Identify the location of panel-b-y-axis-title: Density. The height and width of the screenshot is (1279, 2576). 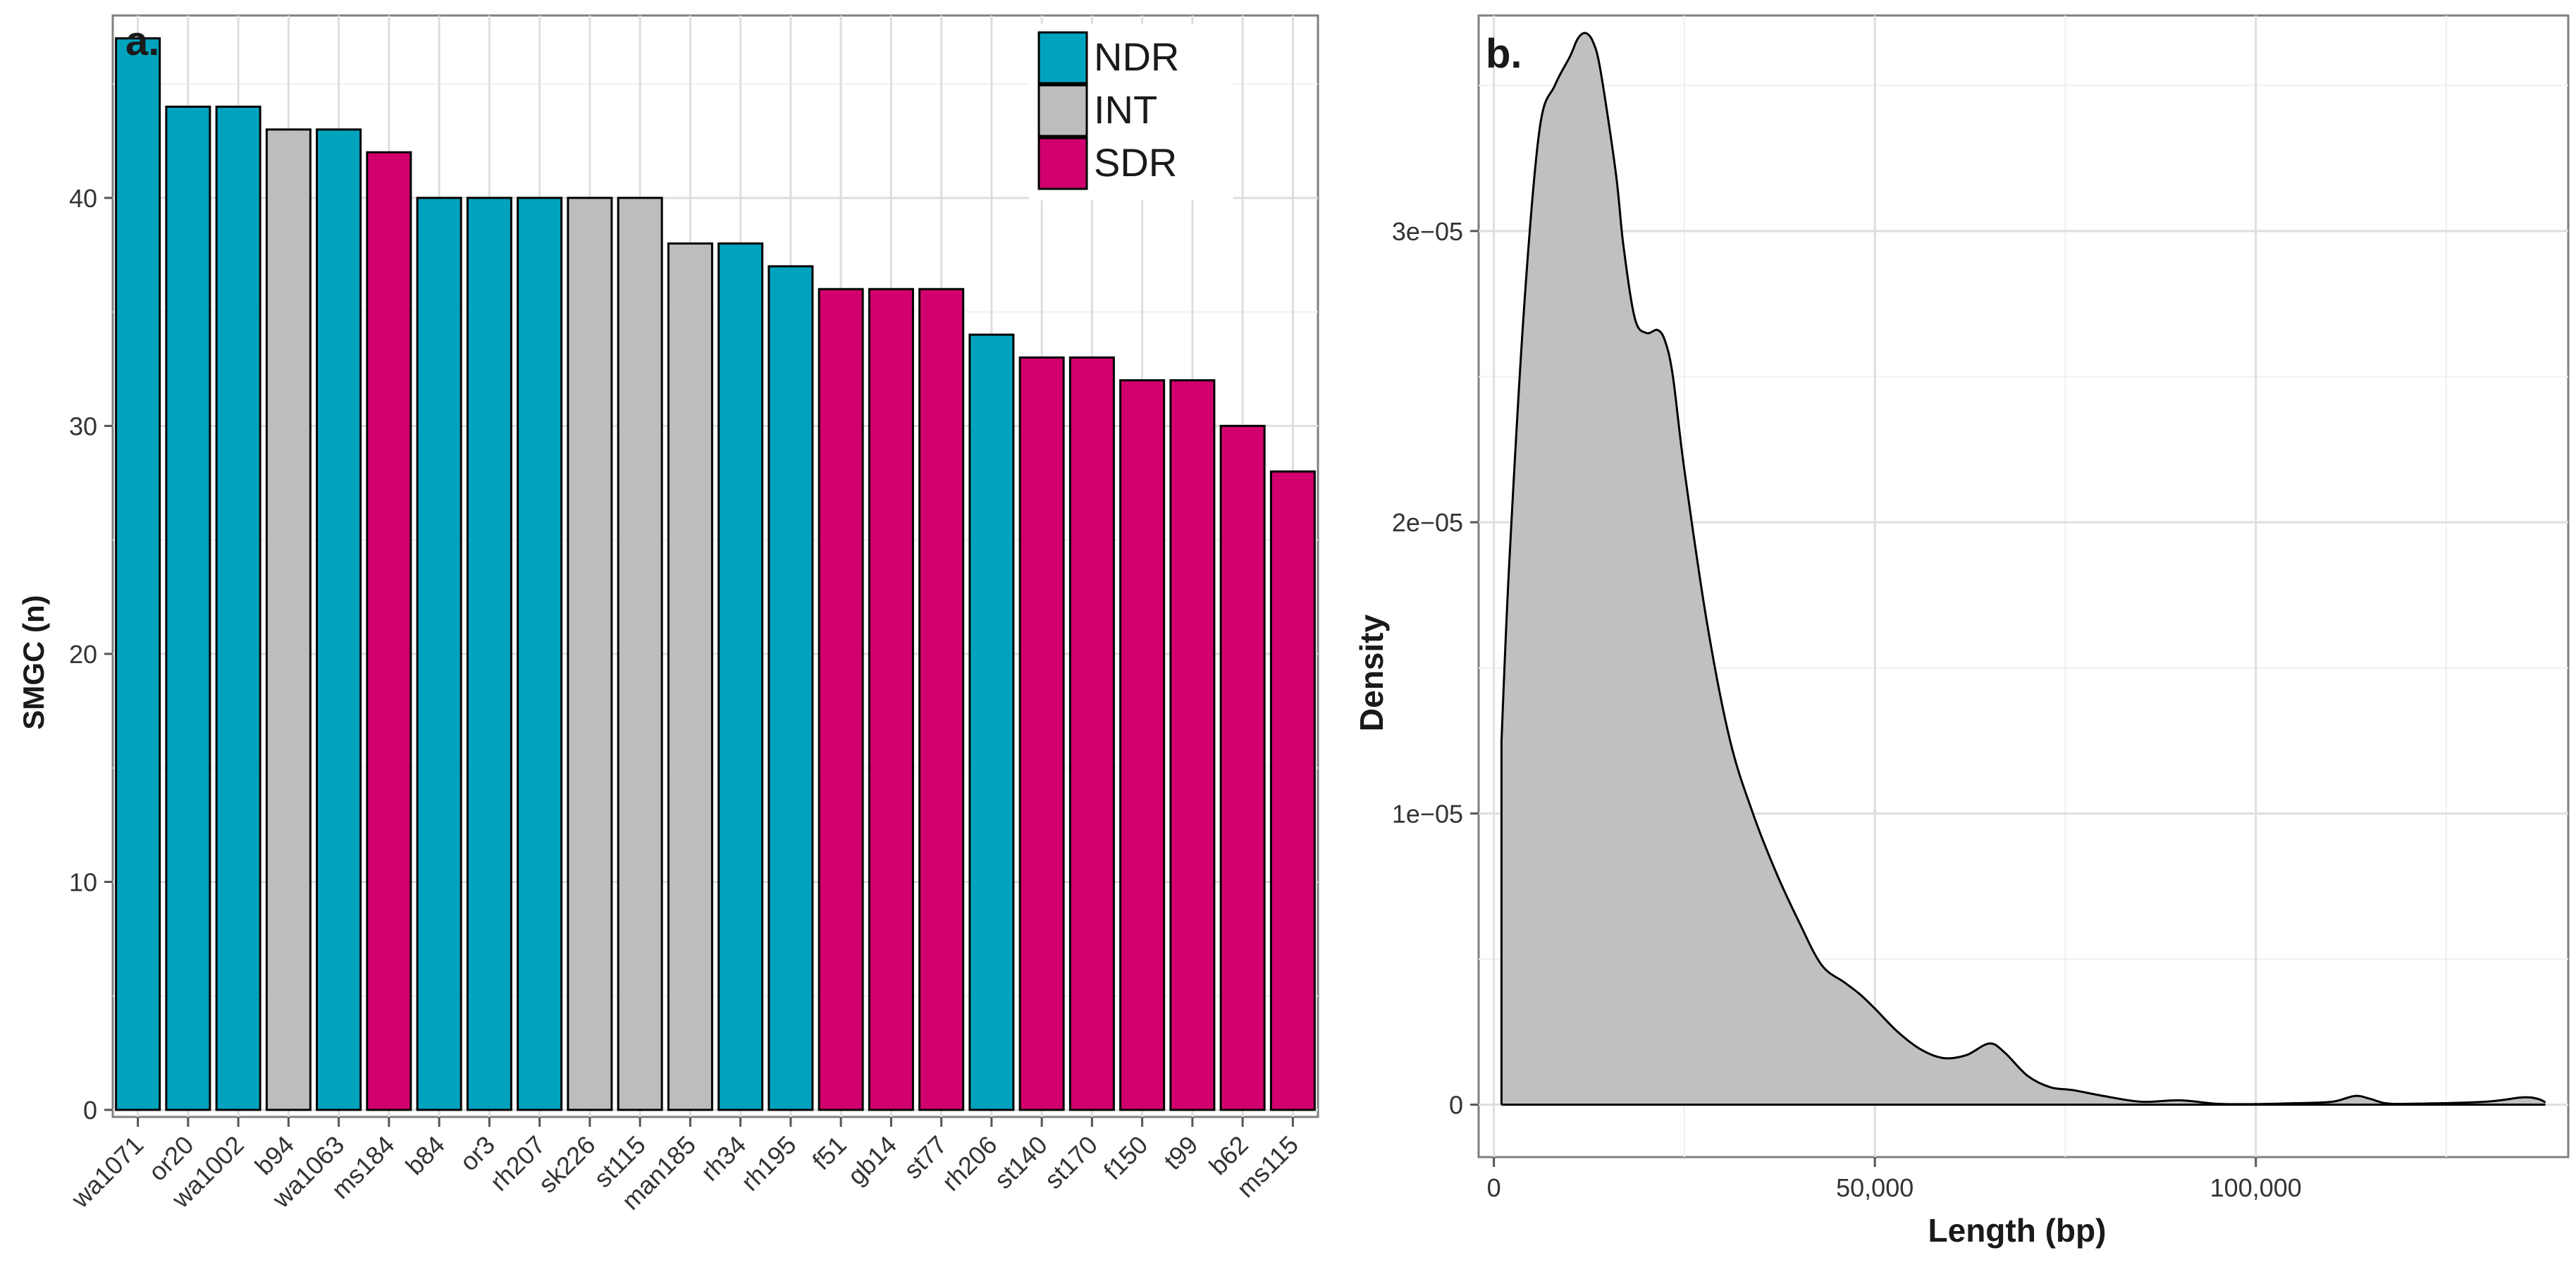
(1371, 673).